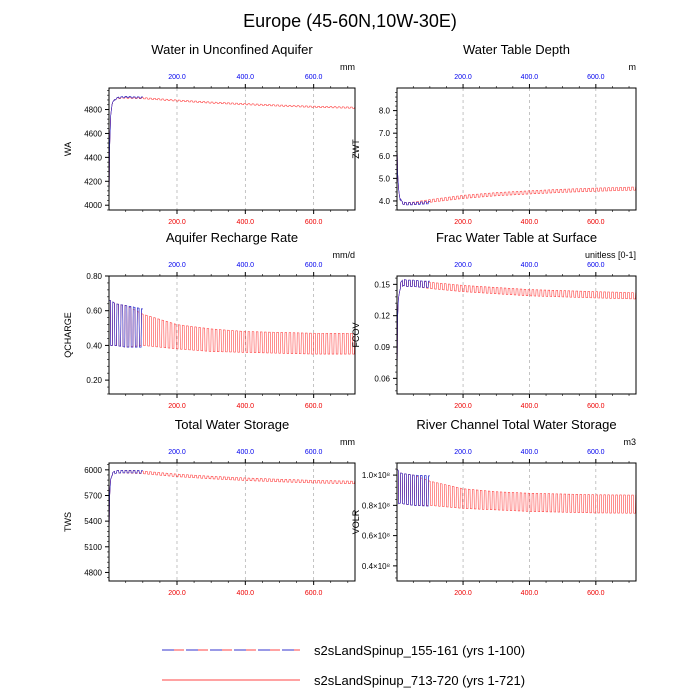 The width and height of the screenshot is (700, 700). What do you see at coordinates (356, 521) in the screenshot?
I see `ylabel: VOLR` at bounding box center [356, 521].